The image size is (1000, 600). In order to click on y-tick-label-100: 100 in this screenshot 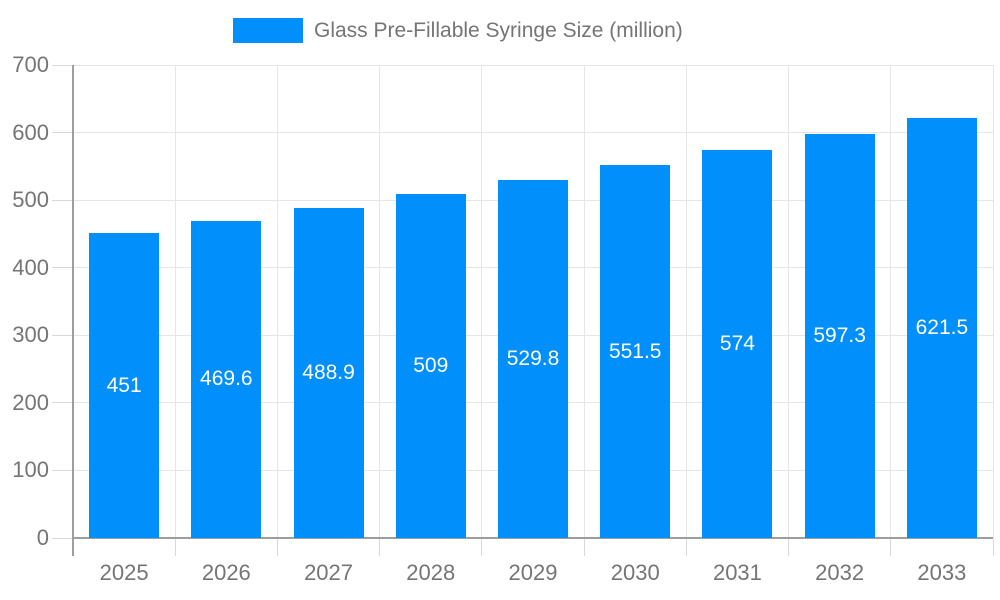, I will do `click(30, 470)`.